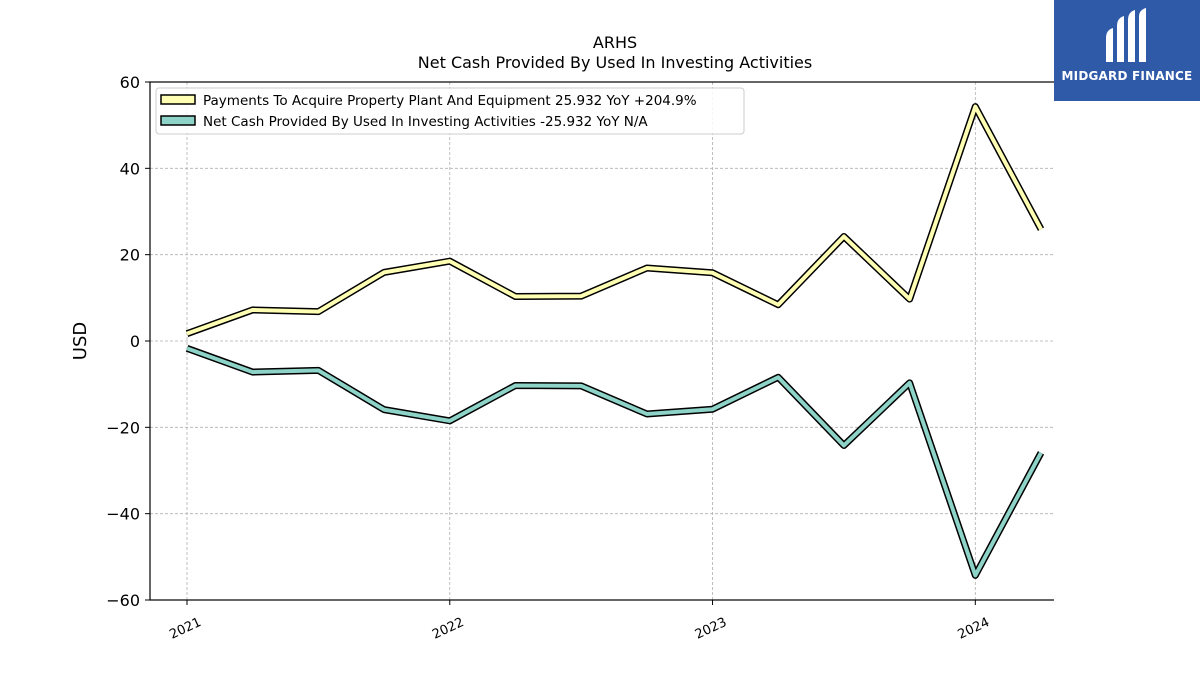  Describe the element at coordinates (185, 629) in the screenshot. I see `x-tick-label: 2021` at that location.